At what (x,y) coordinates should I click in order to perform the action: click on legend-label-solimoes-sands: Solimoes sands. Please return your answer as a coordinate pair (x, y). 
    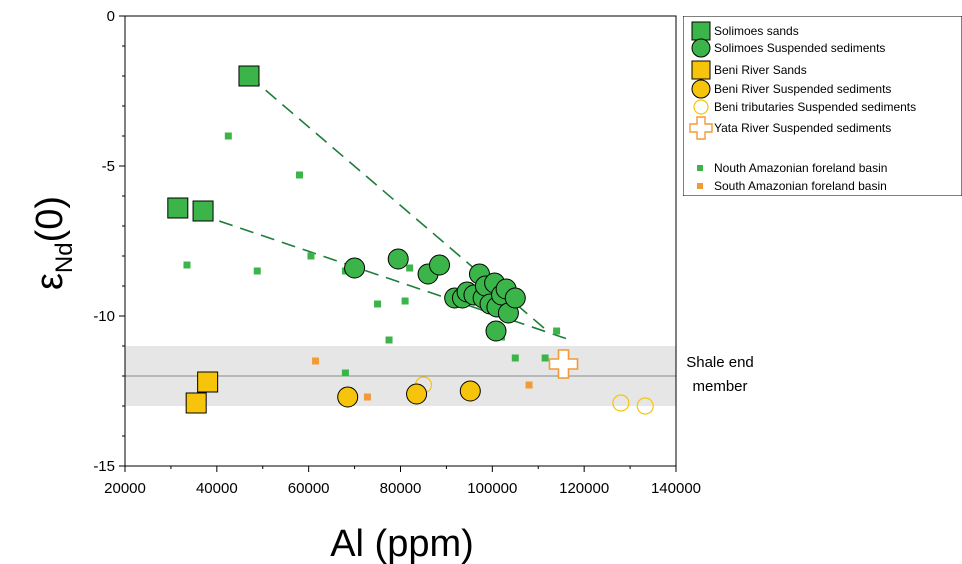
    Looking at the image, I should click on (756, 31).